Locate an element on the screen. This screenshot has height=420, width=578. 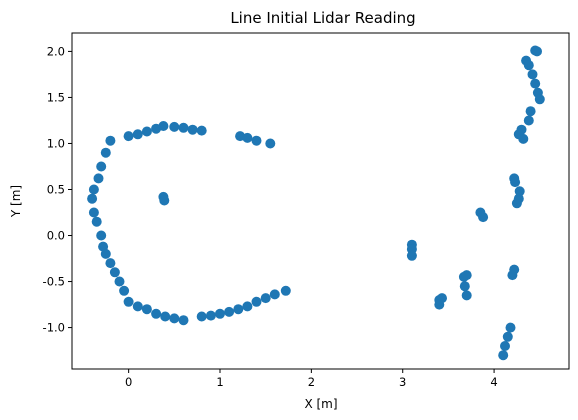
y-axis-ticks: -1.0 -0.5 0.0 0.5 1.0 1.5 2.0 is located at coordinates (57, 189).